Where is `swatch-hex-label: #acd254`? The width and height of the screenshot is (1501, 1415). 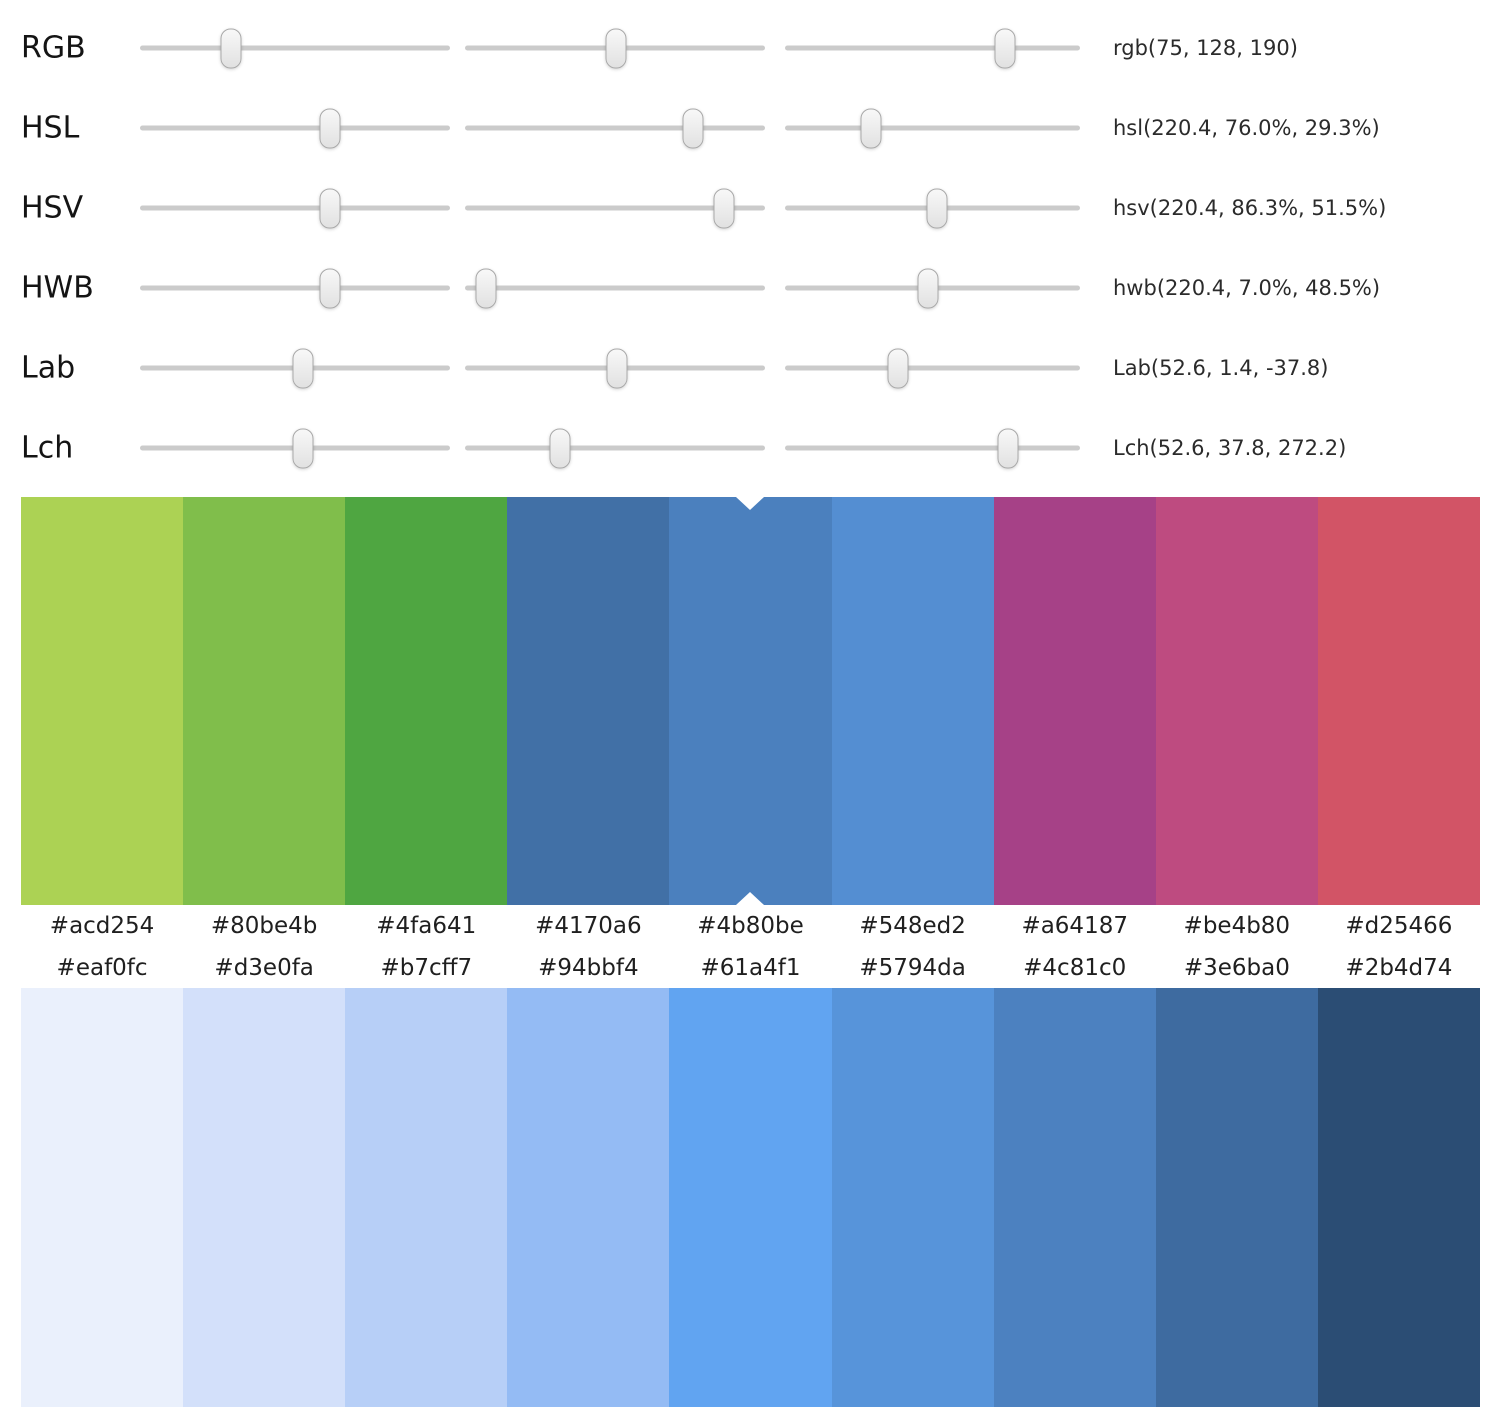
swatch-hex-label: #acd254 is located at coordinates (102, 926).